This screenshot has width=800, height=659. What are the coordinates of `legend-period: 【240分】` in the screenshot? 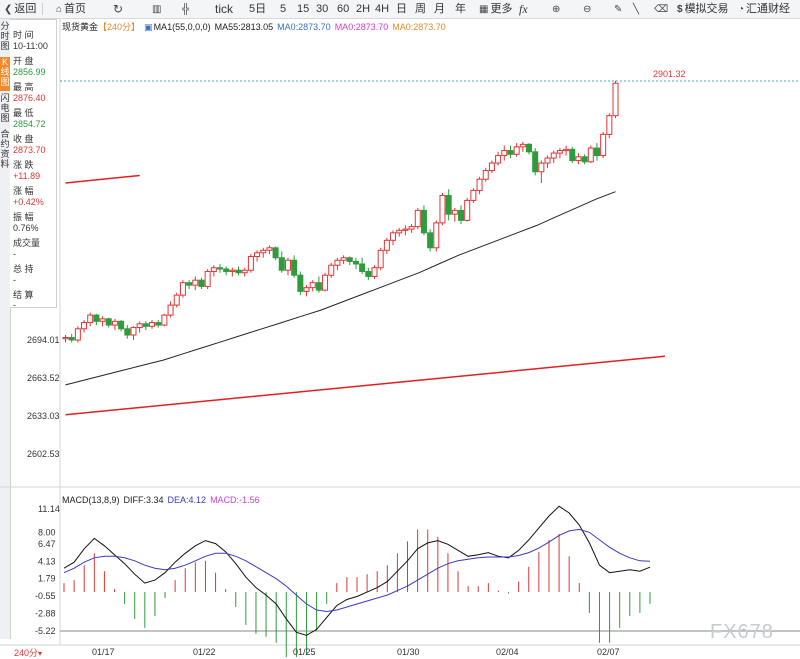 It's located at (119, 27).